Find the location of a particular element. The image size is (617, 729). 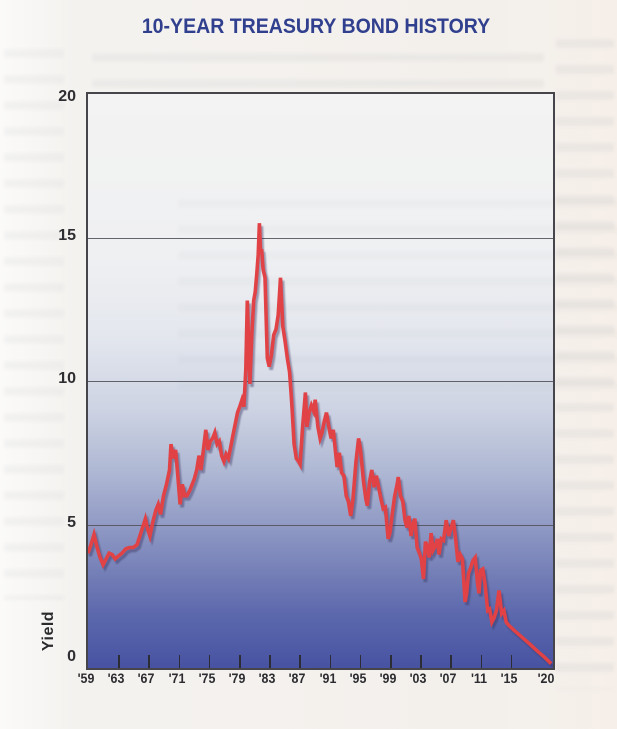

x-axis-label-1967: '67 is located at coordinates (146, 678).